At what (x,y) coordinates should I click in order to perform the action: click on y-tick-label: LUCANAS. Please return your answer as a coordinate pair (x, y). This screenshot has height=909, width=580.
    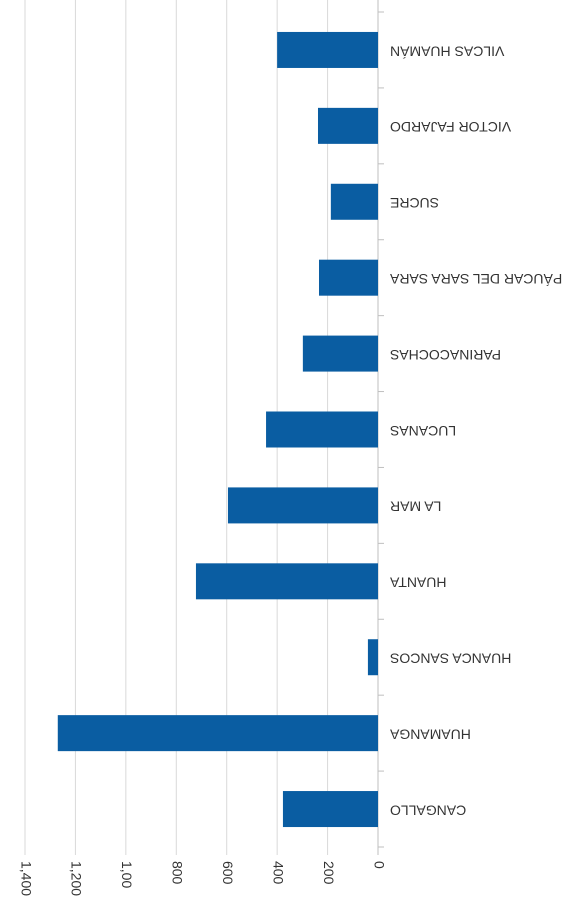
    Looking at the image, I should click on (423, 431).